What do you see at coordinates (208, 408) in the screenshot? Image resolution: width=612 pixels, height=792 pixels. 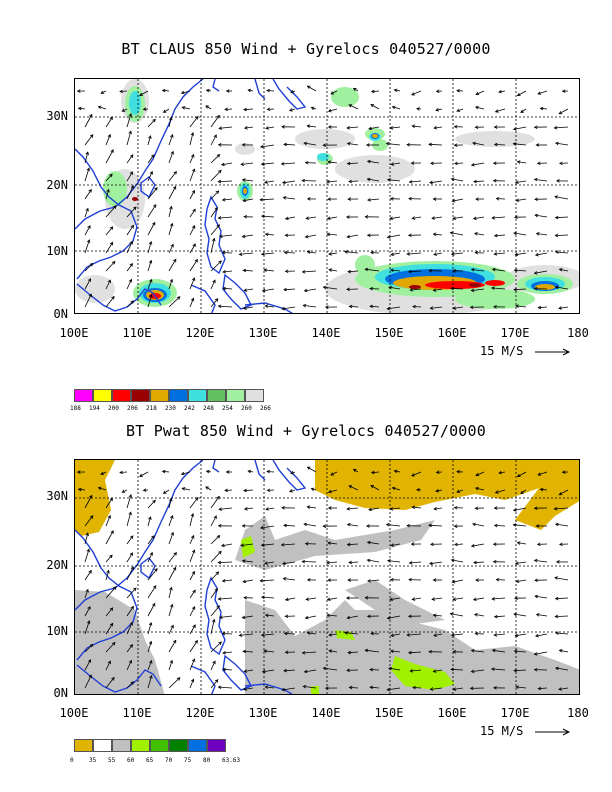 I see `colorbar-tick-label: 248` at bounding box center [208, 408].